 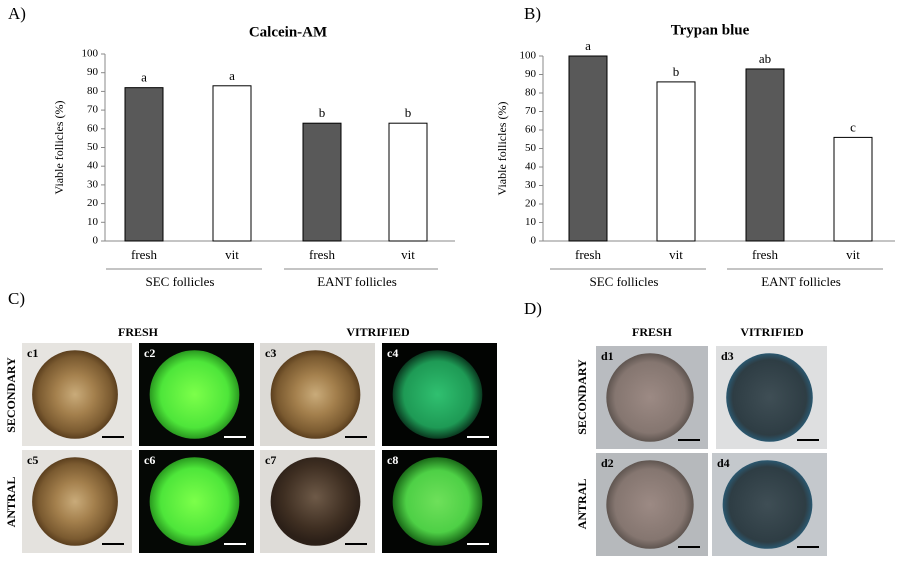 What do you see at coordinates (853, 126) in the screenshot?
I see `significance-letter: c` at bounding box center [853, 126].